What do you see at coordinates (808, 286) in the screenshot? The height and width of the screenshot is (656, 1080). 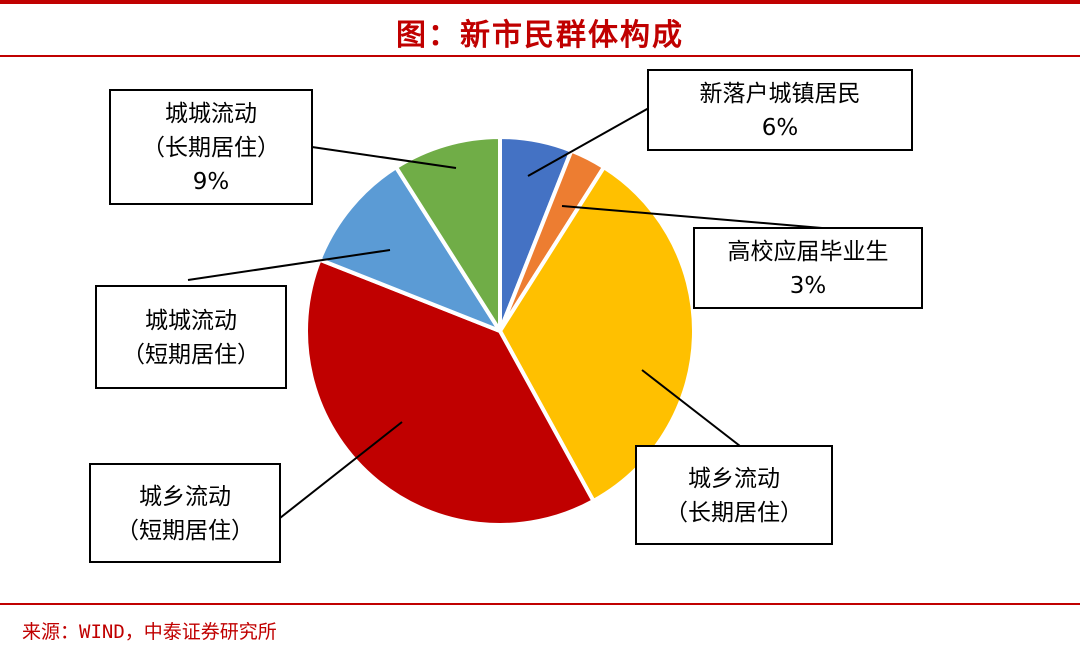 I see `label-text-1-1: 3%` at bounding box center [808, 286].